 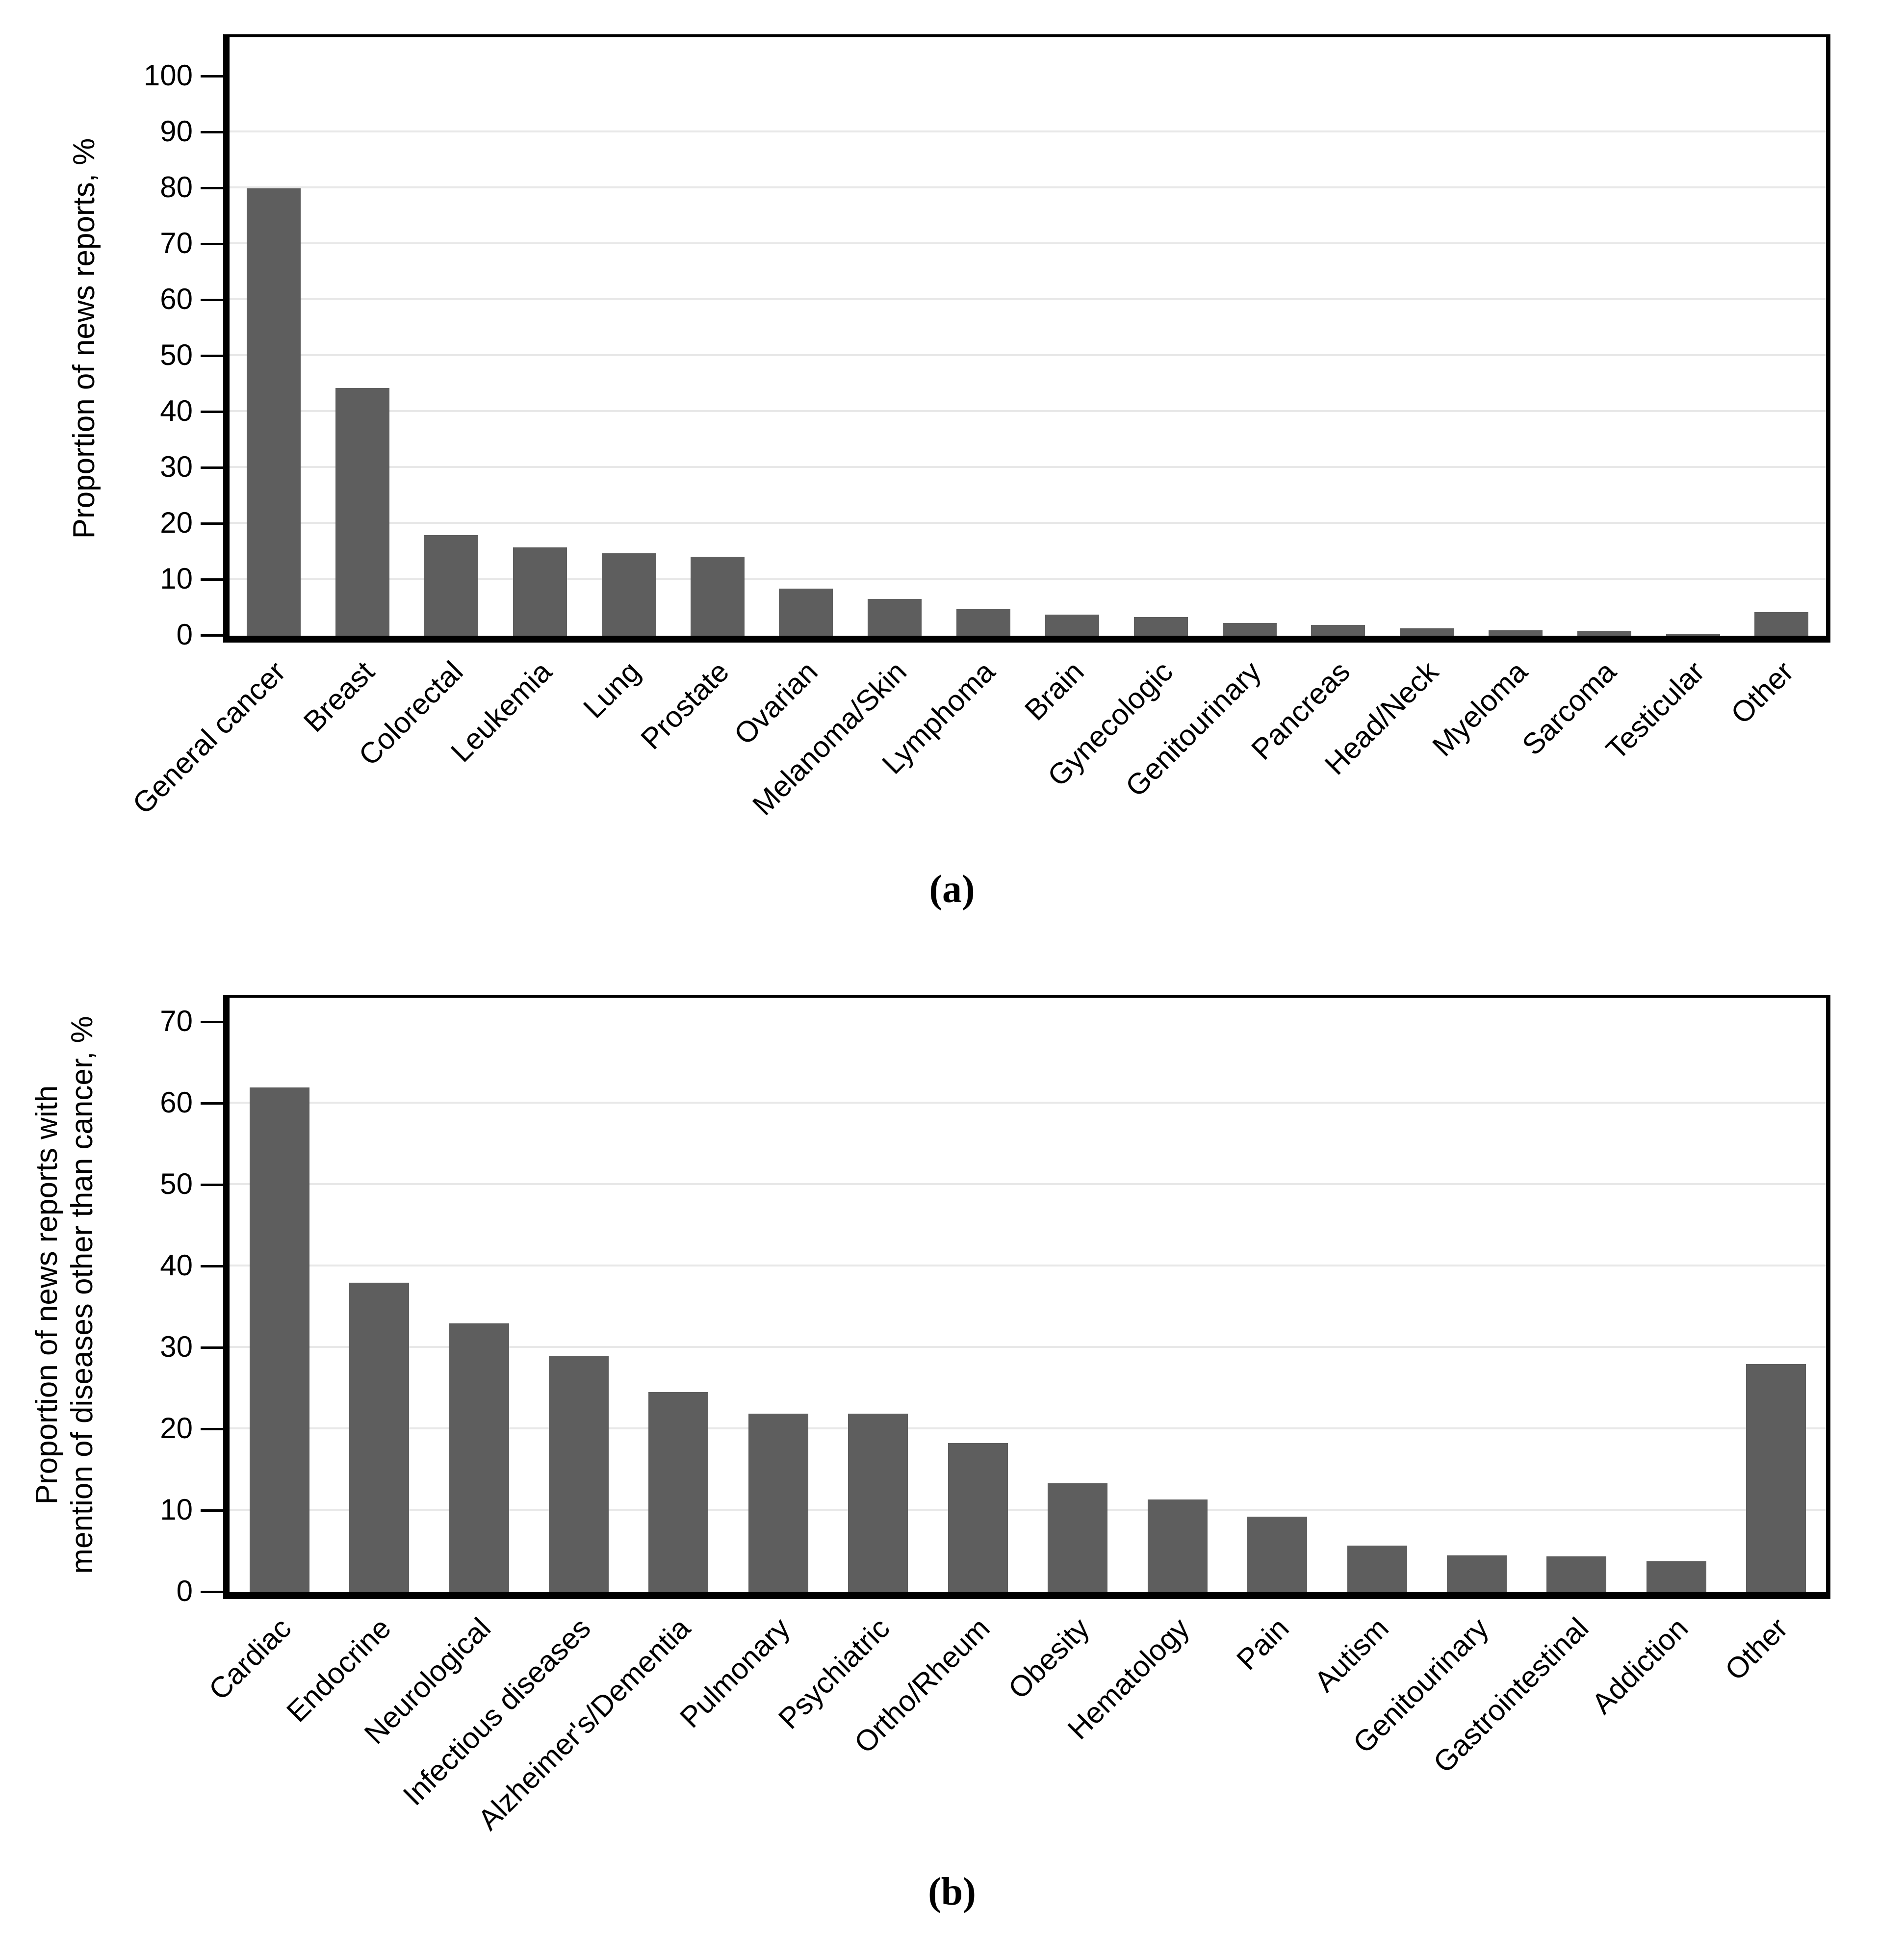 I want to click on bar-melanoma-skin, so click(x=895, y=617).